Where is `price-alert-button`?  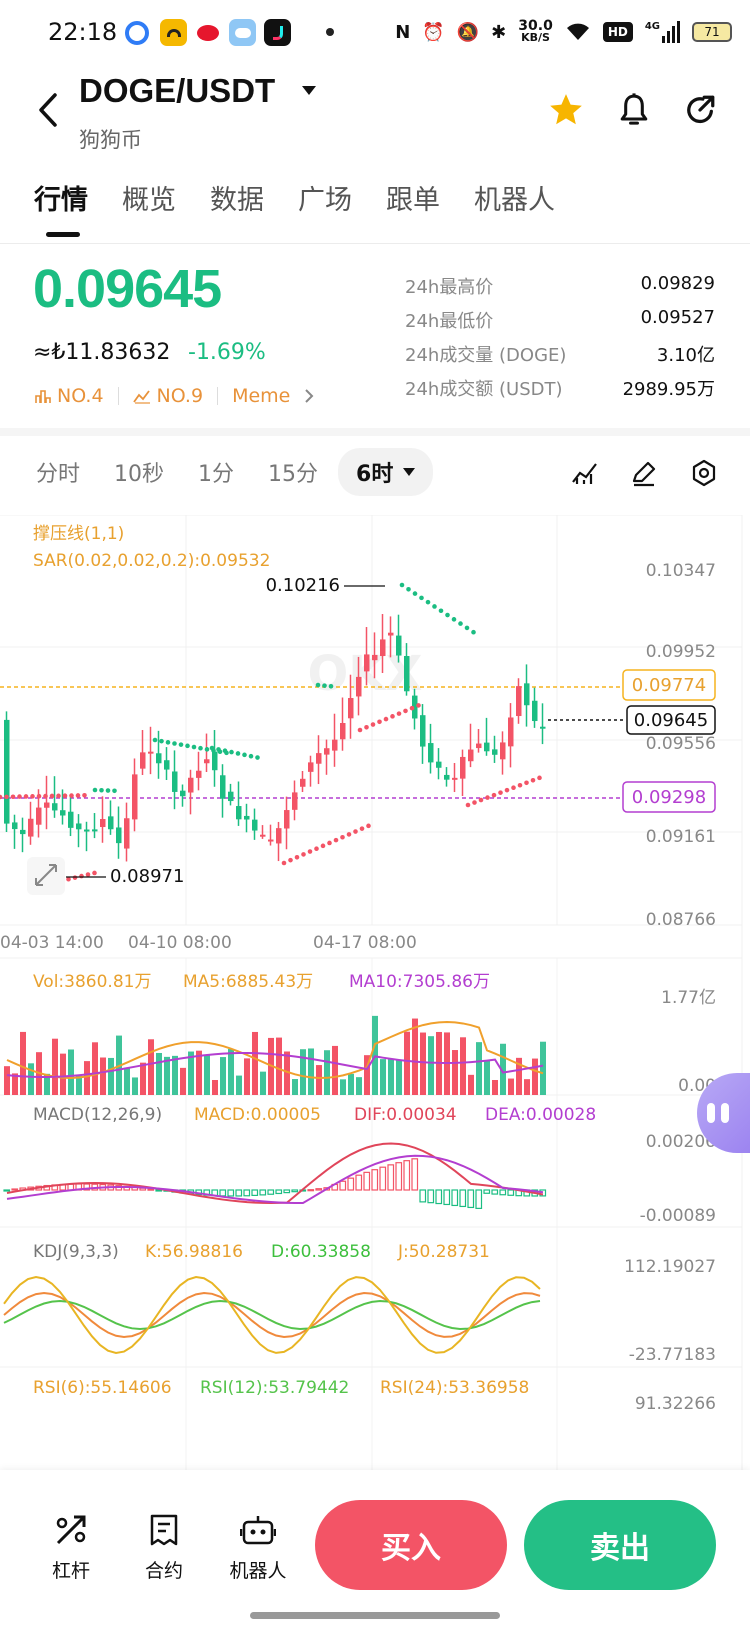 price-alert-button is located at coordinates (634, 110).